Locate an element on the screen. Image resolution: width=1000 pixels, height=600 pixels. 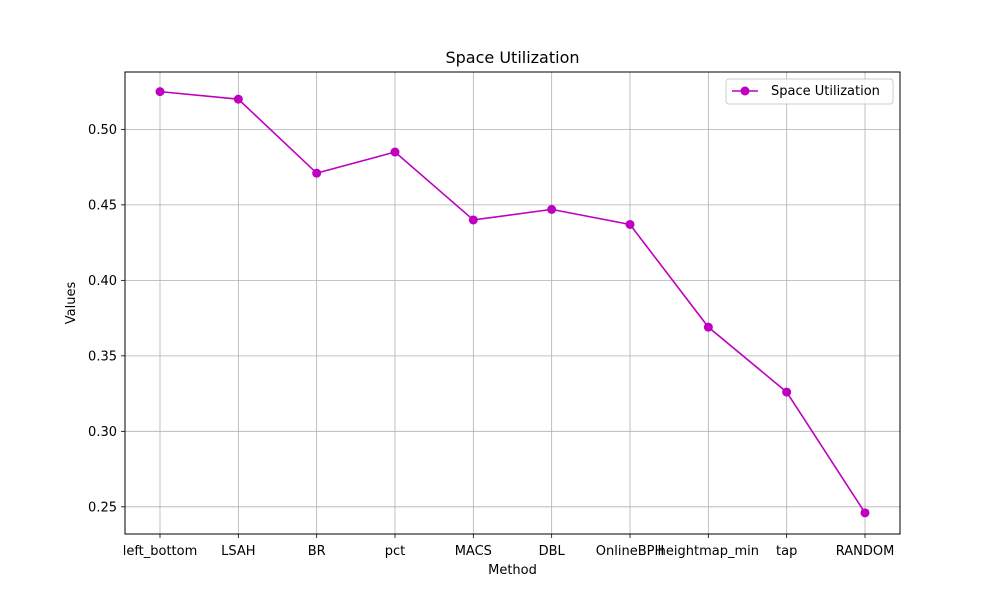
x-tick-label: left_bottom is located at coordinates (160, 551).